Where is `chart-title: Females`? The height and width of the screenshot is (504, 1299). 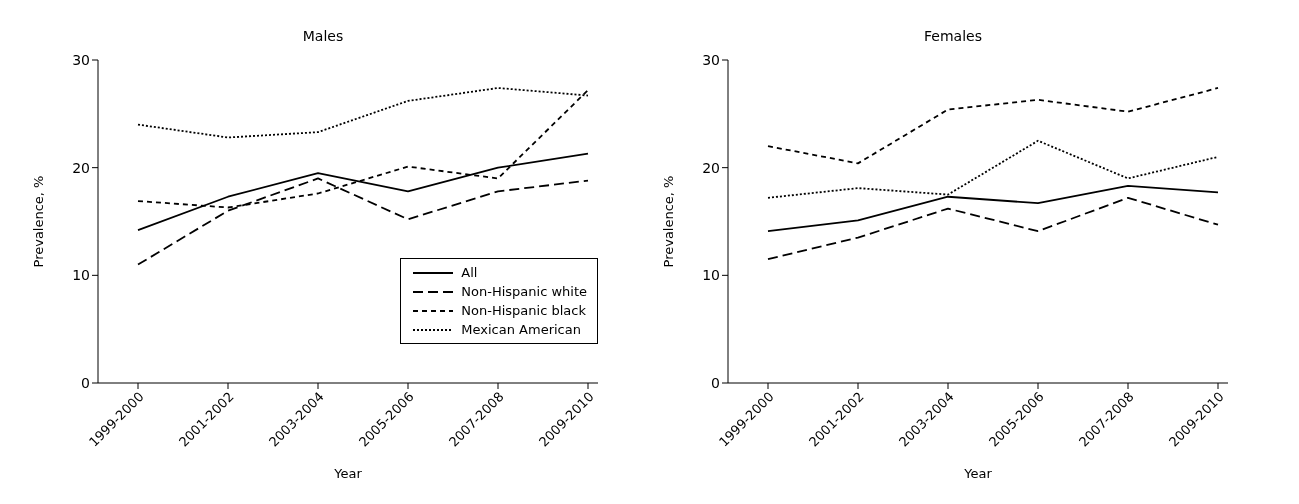
chart-title: Females is located at coordinates (953, 36).